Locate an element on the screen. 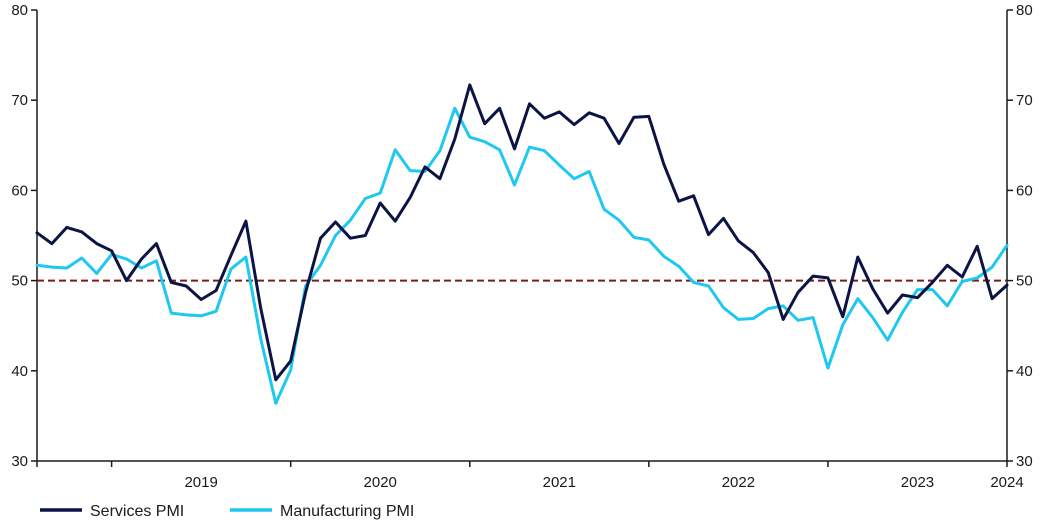  right-y-tick-label: 70 is located at coordinates (1024, 100).